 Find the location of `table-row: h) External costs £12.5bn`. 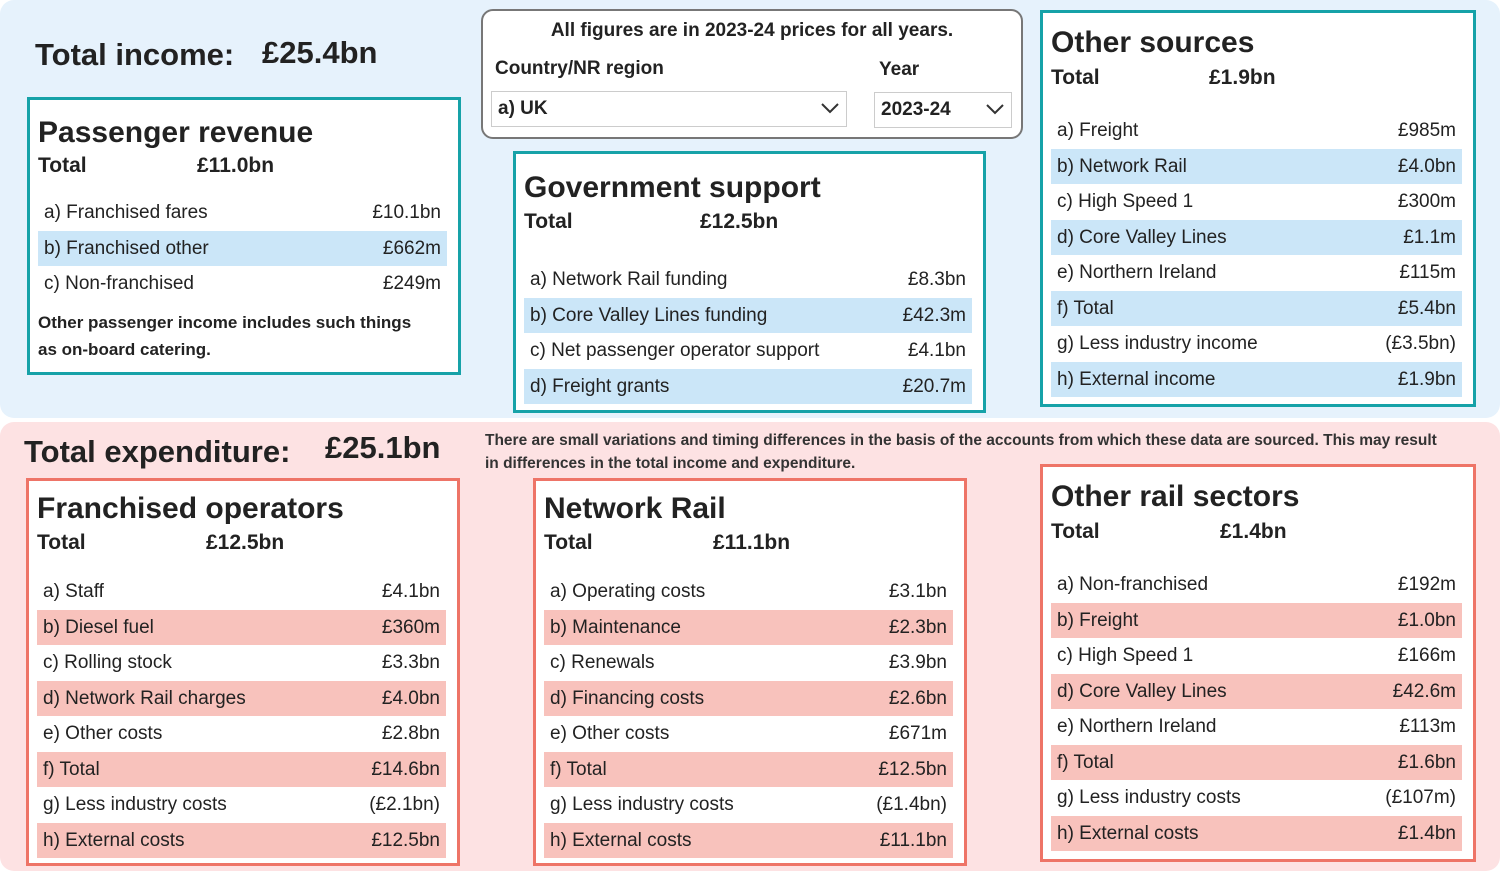

table-row: h) External costs £12.5bn is located at coordinates (241, 840).